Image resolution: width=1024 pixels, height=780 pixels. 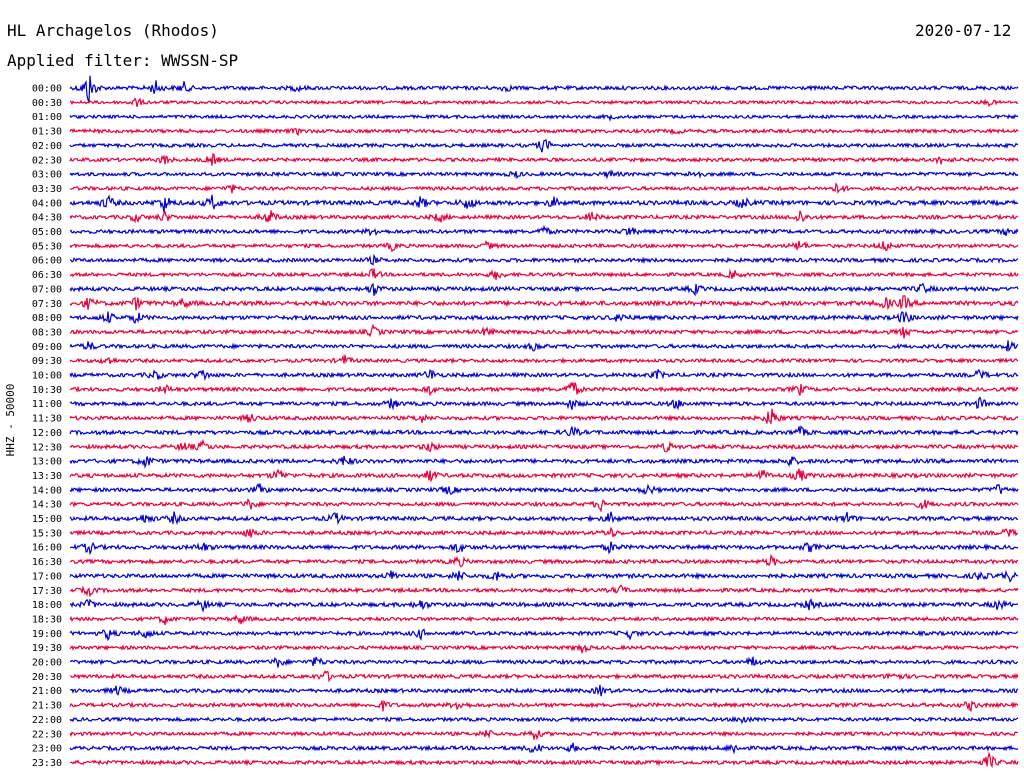 I want to click on trace-row-2100: 21:00, so click(x=525, y=690).